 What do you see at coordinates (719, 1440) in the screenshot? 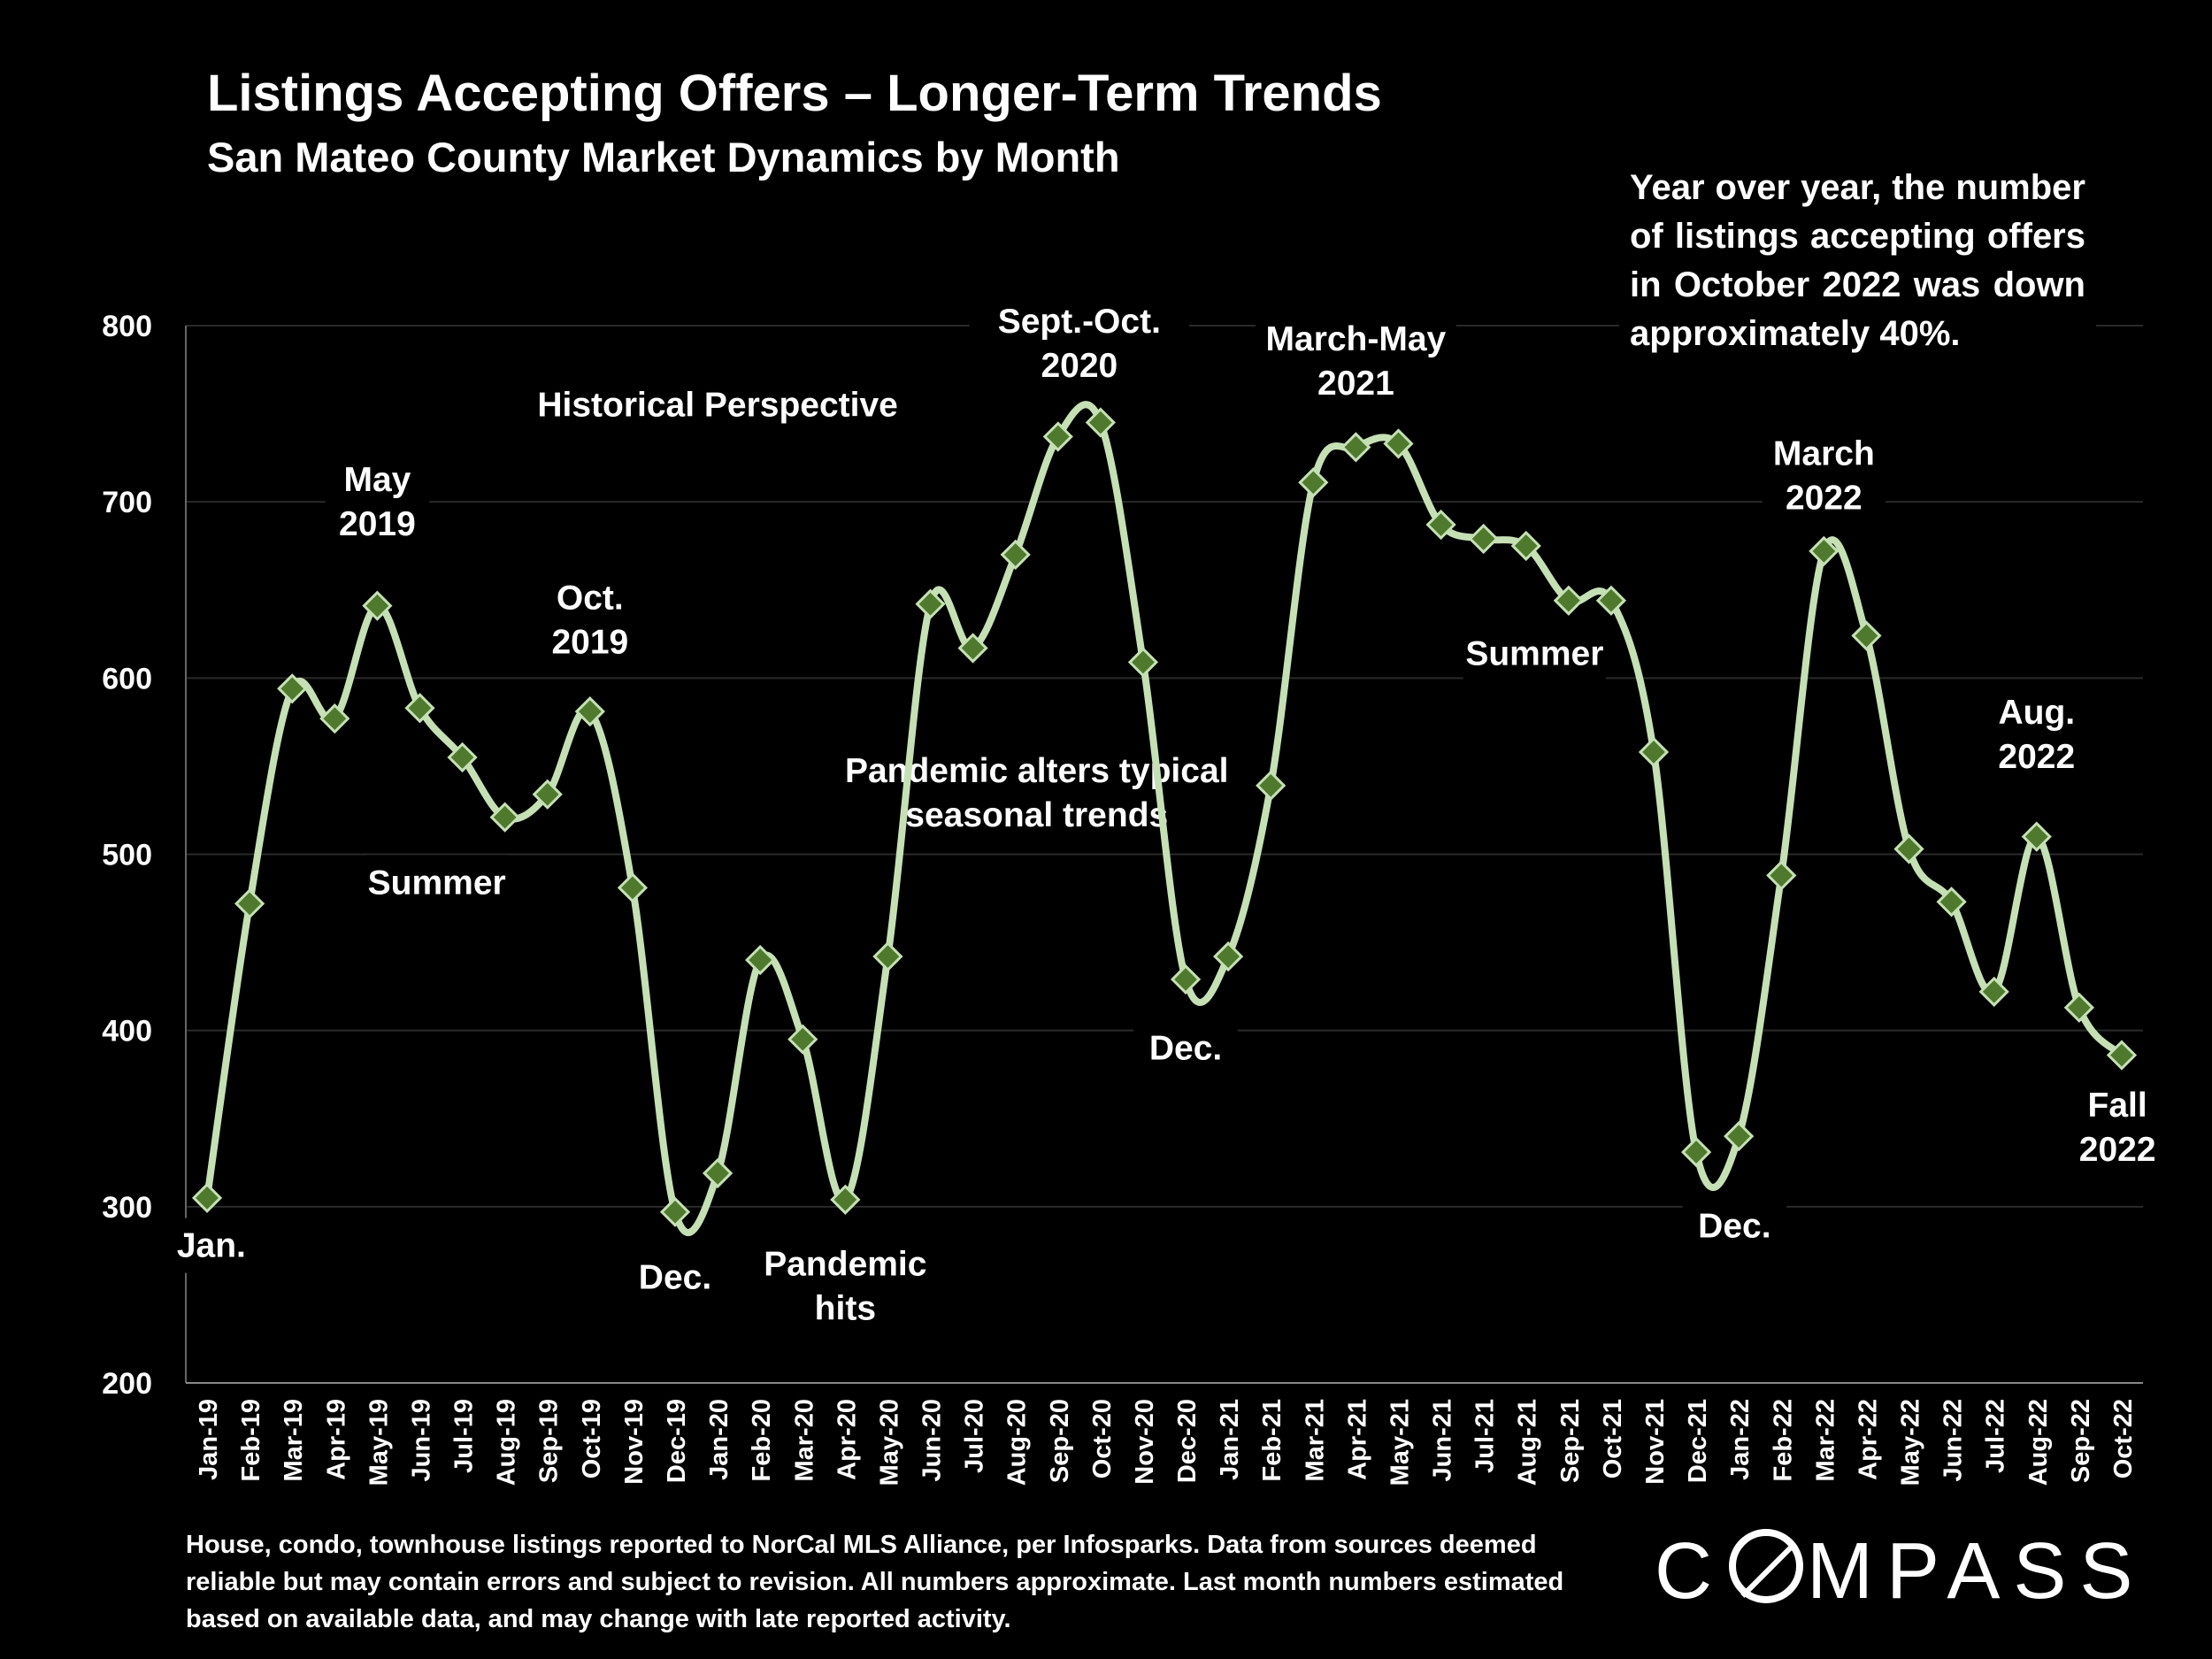
I see `x-tick-label: Jan-20` at bounding box center [719, 1440].